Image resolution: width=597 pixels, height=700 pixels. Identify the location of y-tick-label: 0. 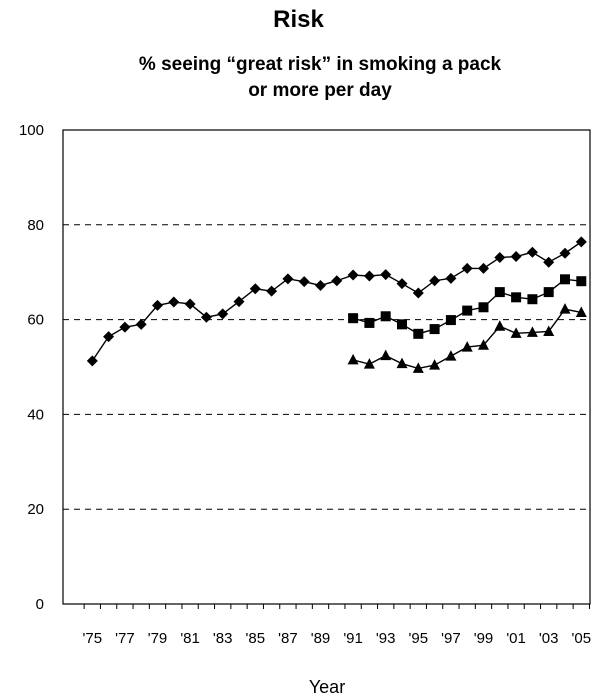
(40, 604).